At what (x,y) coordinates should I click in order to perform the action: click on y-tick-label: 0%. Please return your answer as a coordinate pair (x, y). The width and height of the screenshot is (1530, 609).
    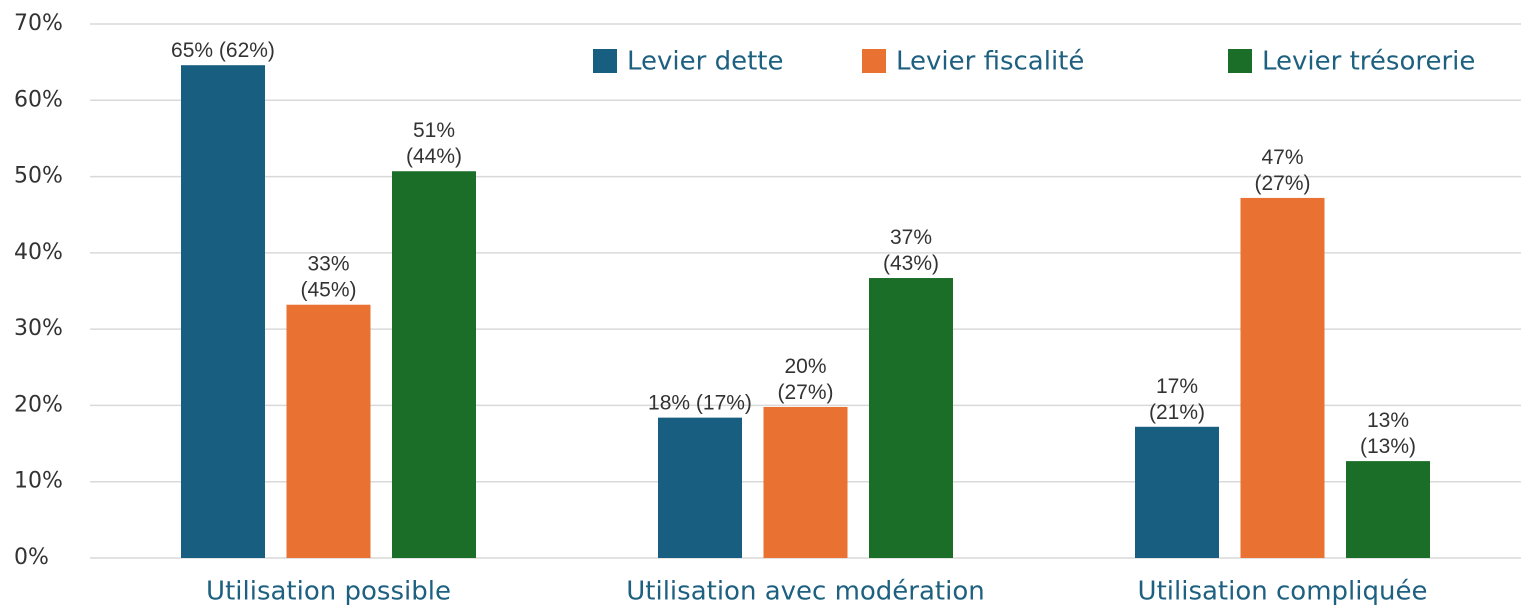
    Looking at the image, I should click on (31, 557).